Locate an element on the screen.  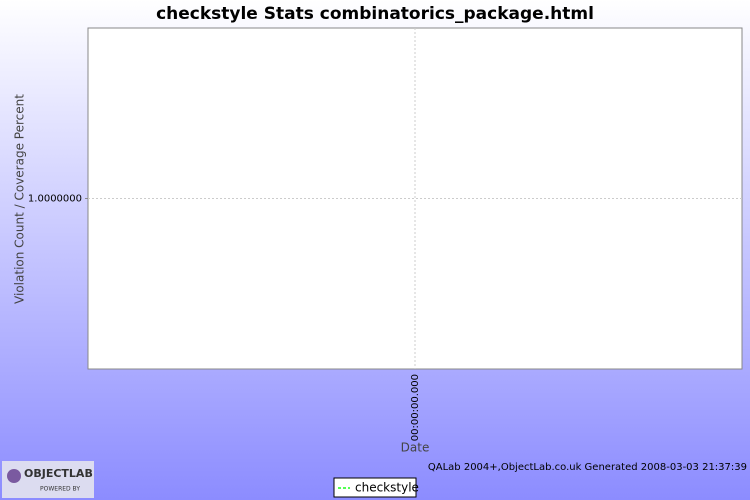
logo: OBJECTLAB POWERED BY is located at coordinates (48, 479).